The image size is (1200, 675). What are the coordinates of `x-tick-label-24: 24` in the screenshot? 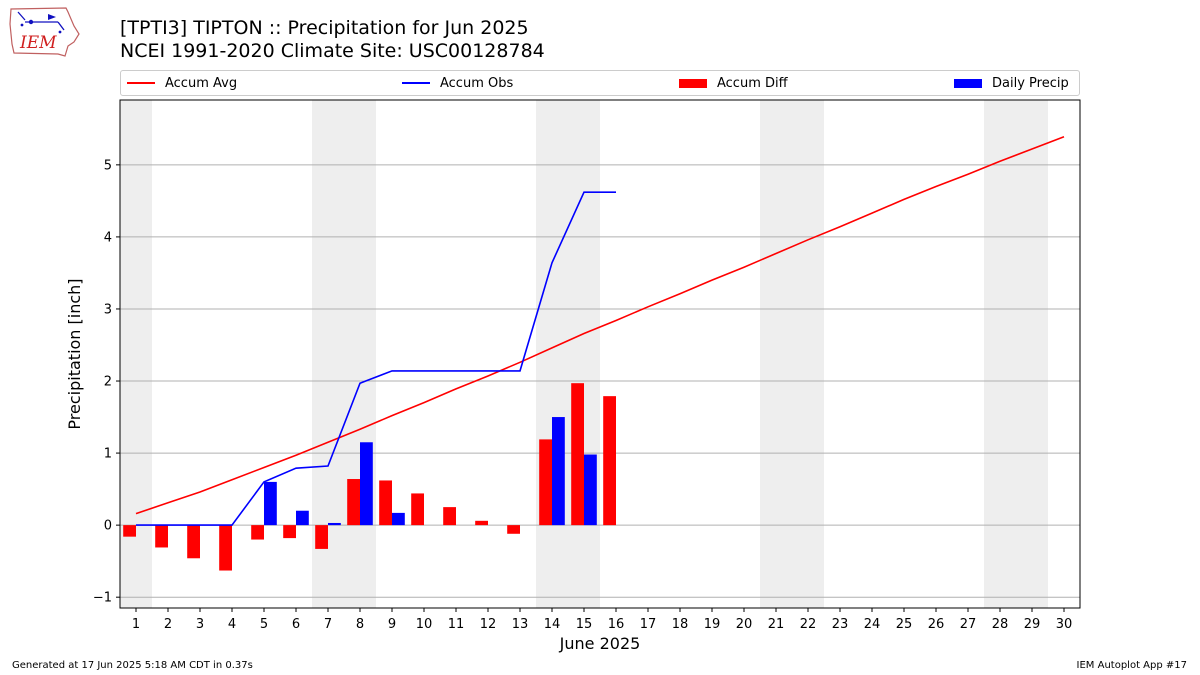 It's located at (872, 624).